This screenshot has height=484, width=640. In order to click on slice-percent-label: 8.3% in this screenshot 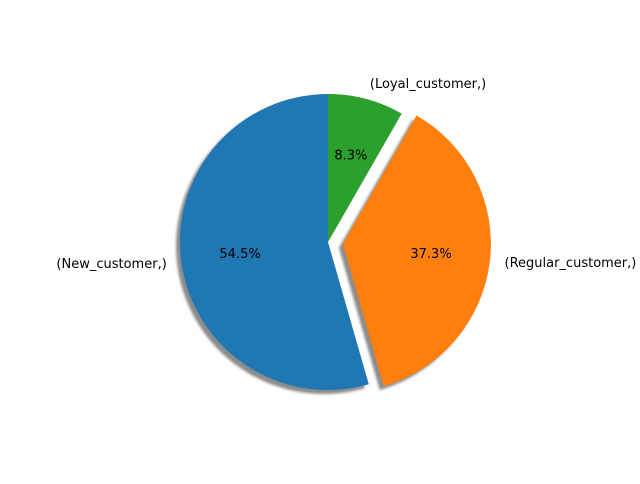, I will do `click(350, 156)`.